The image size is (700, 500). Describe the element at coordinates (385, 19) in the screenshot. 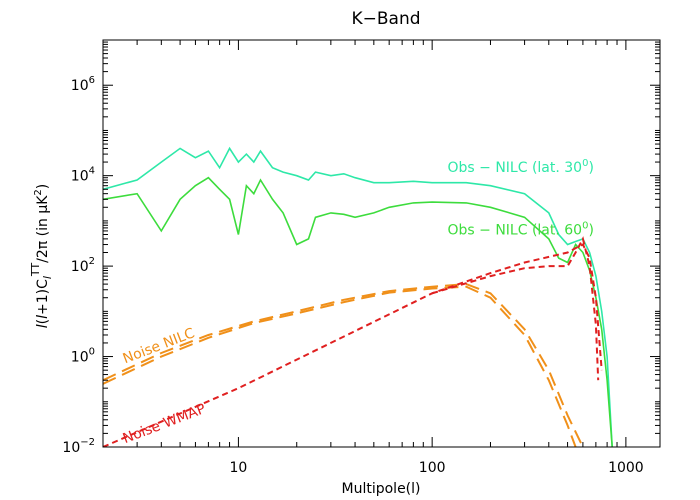

I see `chart-title: K−Band` at that location.